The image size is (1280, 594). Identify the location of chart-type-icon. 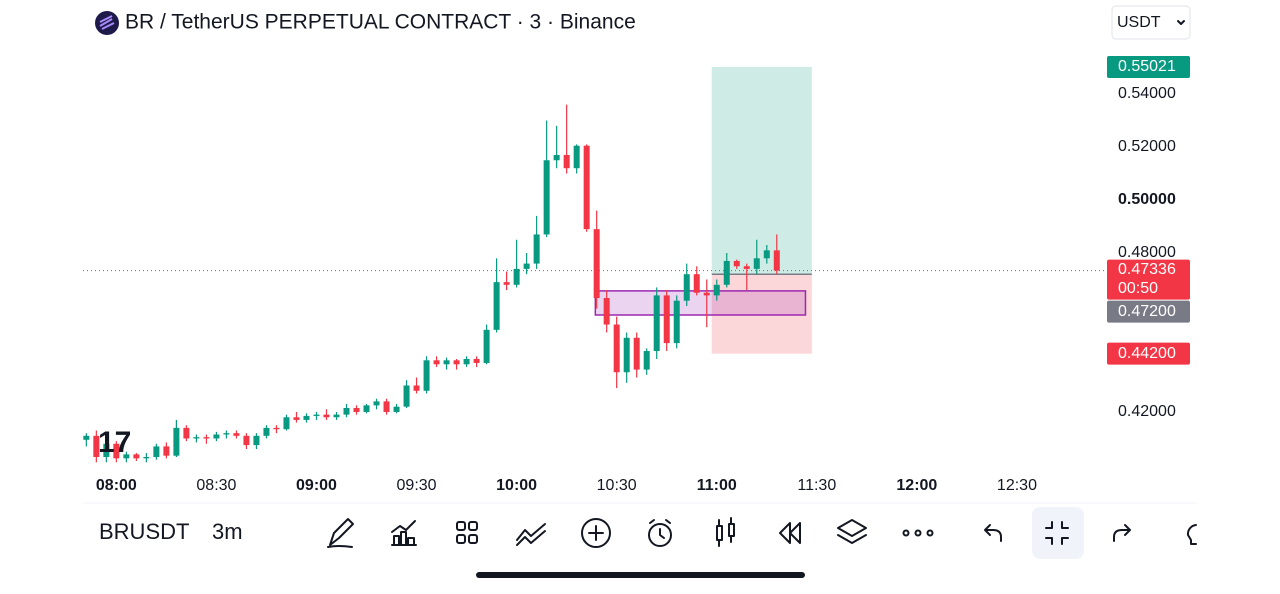
(725, 532).